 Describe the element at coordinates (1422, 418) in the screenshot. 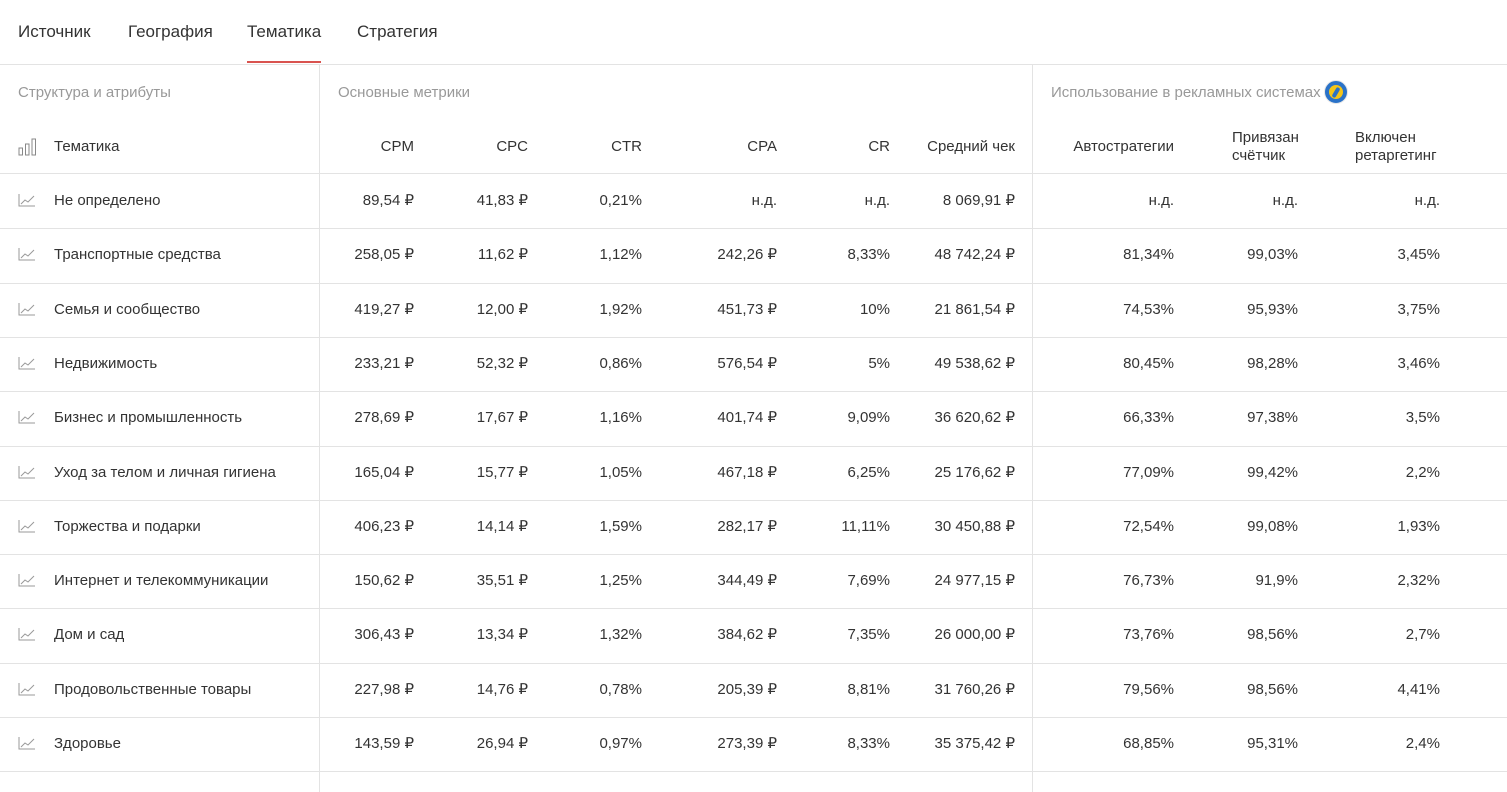

I see `cell-retargeting: 3,5%` at that location.